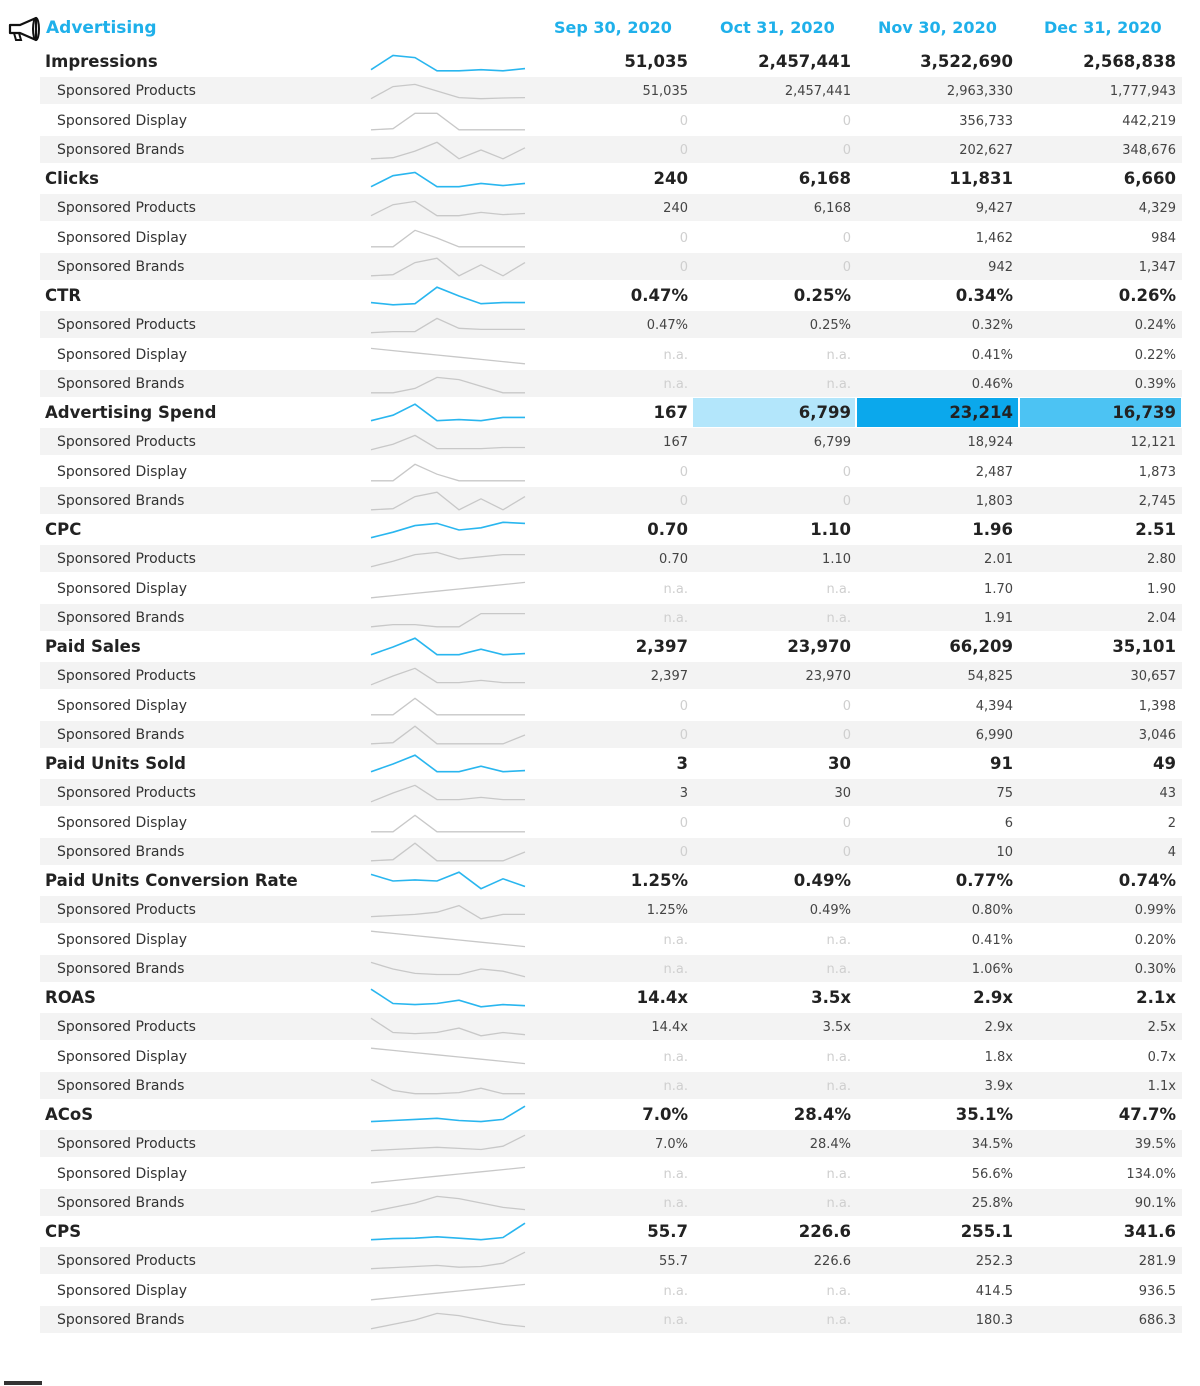 This screenshot has width=1200, height=1386. I want to click on value-cell: 252.3, so click(994, 1262).